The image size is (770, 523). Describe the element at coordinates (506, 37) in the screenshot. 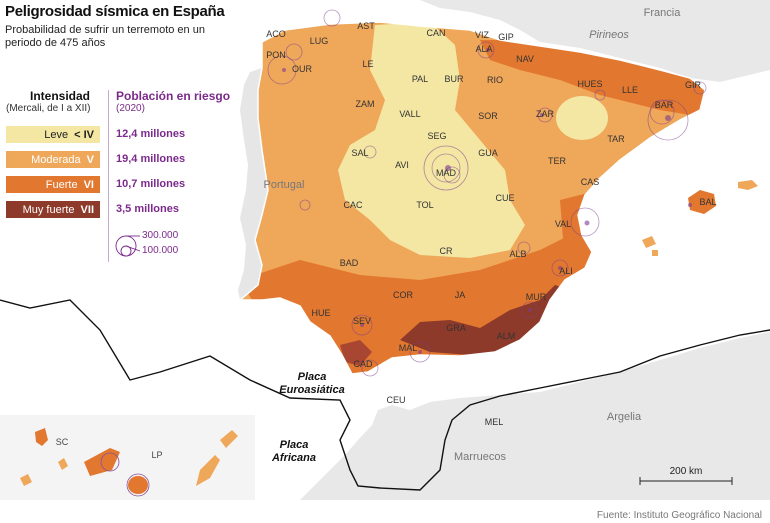

I see `province-label-gip: GIP` at that location.